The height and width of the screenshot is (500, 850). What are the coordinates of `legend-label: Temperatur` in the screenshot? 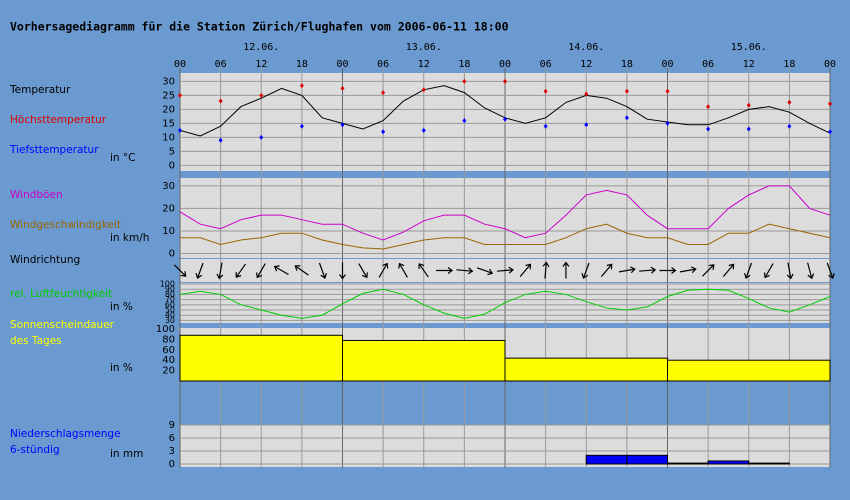 It's located at (40, 90).